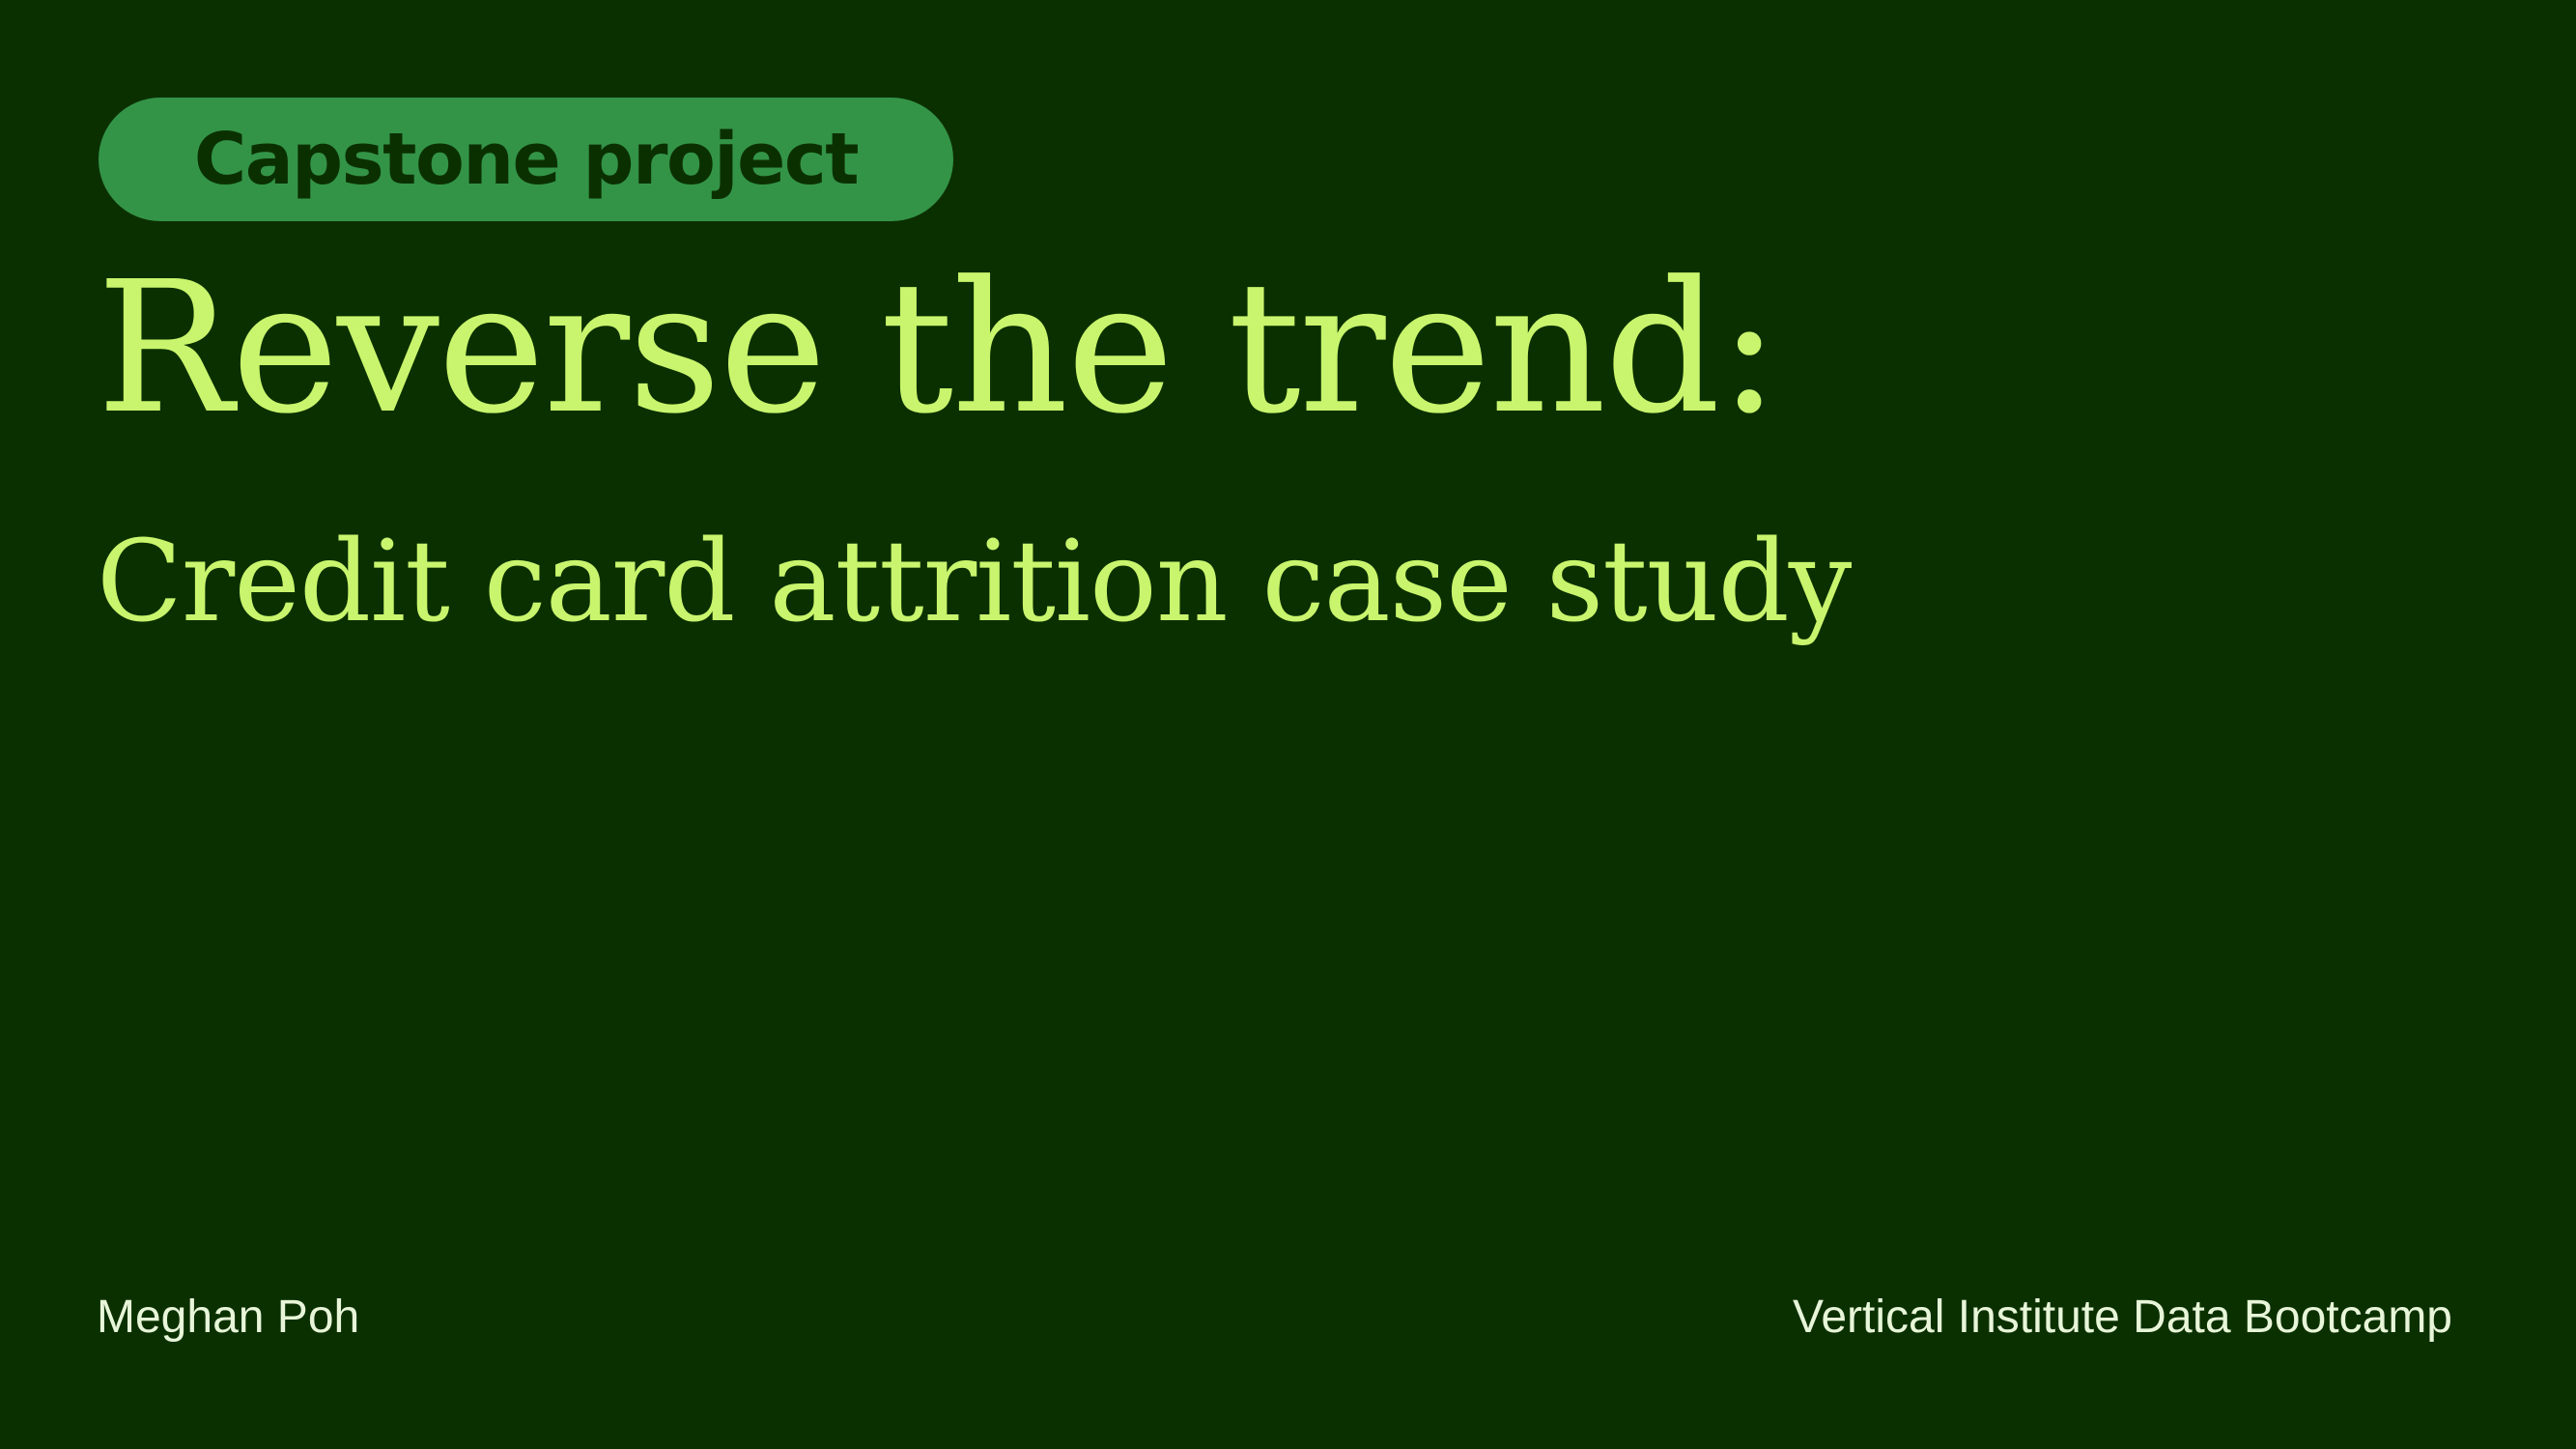 The width and height of the screenshot is (2576, 1449). Describe the element at coordinates (2122, 1317) in the screenshot. I see `organization-name: Vertical Institute Data Bootcamp` at that location.